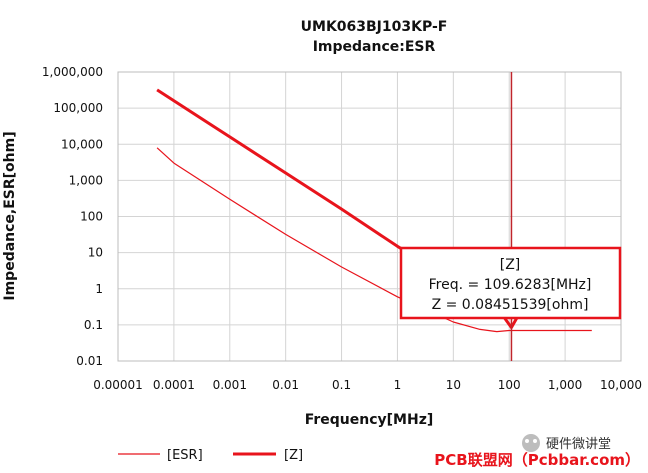 The height and width of the screenshot is (473, 648). Describe the element at coordinates (78, 108) in the screenshot. I see `y-tick-label: 100,000` at that location.